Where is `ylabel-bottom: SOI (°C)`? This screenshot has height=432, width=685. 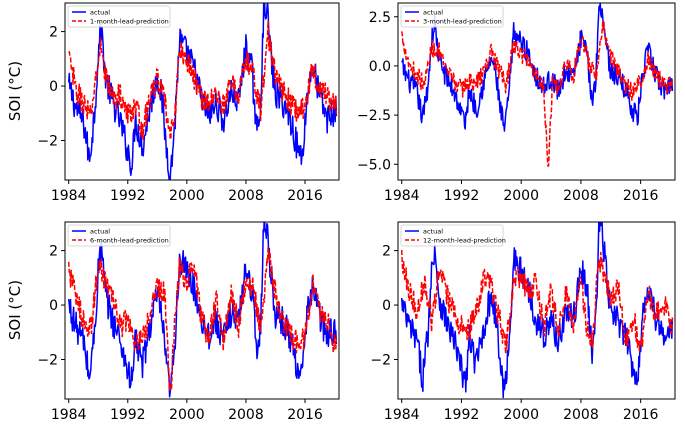
ylabel-bottom: SOI (°C) is located at coordinates (15, 310).